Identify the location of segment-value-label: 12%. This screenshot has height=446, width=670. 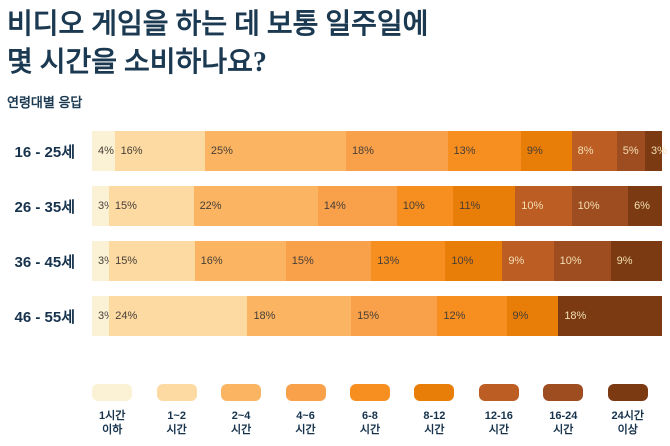
(454, 316).